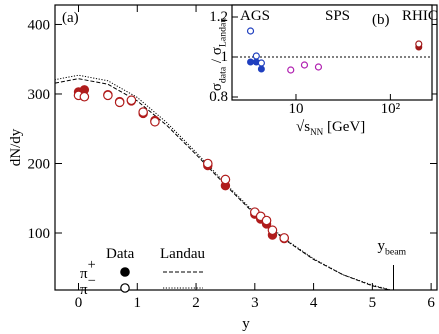 This screenshot has width=439, height=334. I want to click on x-axis-label-part: √s, so click(303, 127).